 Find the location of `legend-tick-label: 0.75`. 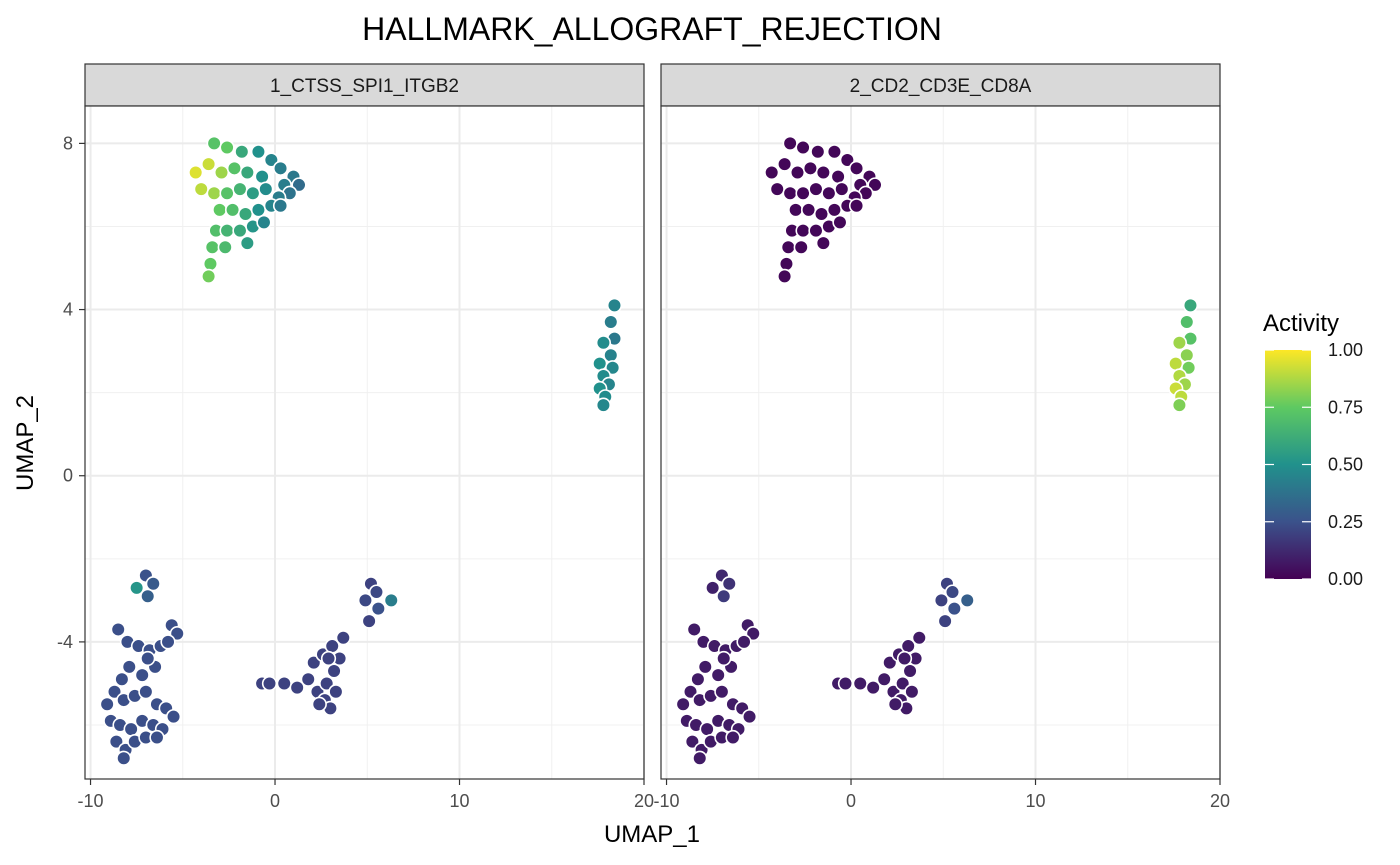

legend-tick-label: 0.75 is located at coordinates (1345, 407).